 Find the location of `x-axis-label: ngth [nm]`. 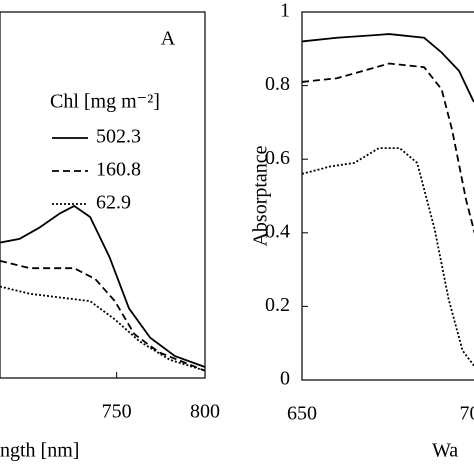

x-axis-label: ngth [nm] is located at coordinates (39, 451).